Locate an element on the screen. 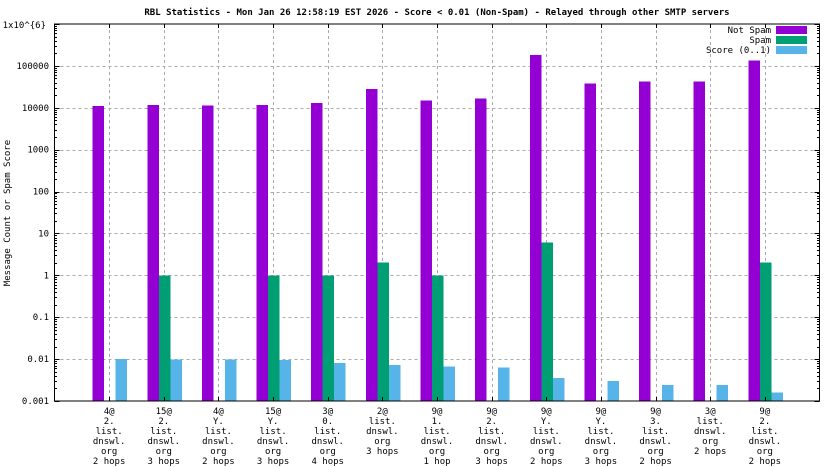 The width and height of the screenshot is (832, 468). x-category-label: 9@ Y. list. dnswl. org 3 hops is located at coordinates (601, 437).